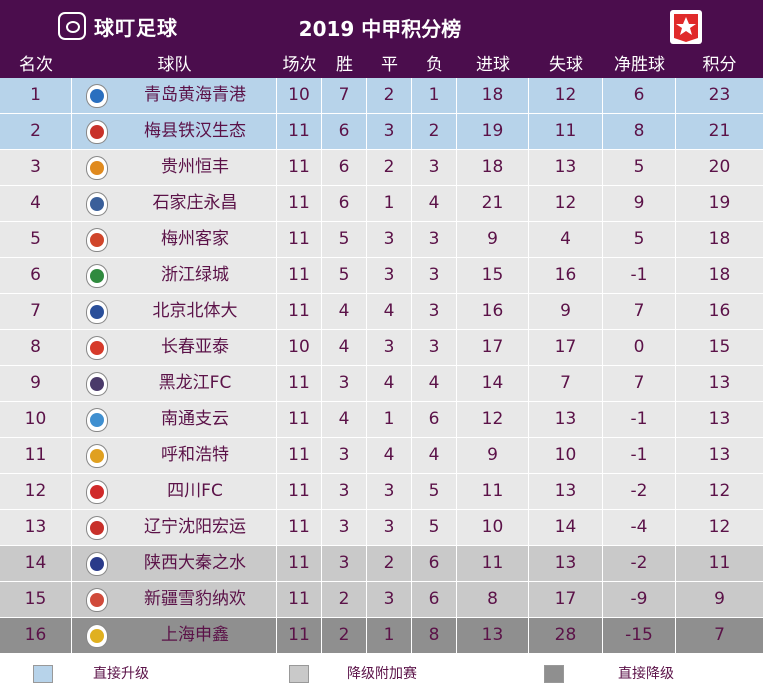  I want to click on brand: 球叮足球, so click(118, 26).